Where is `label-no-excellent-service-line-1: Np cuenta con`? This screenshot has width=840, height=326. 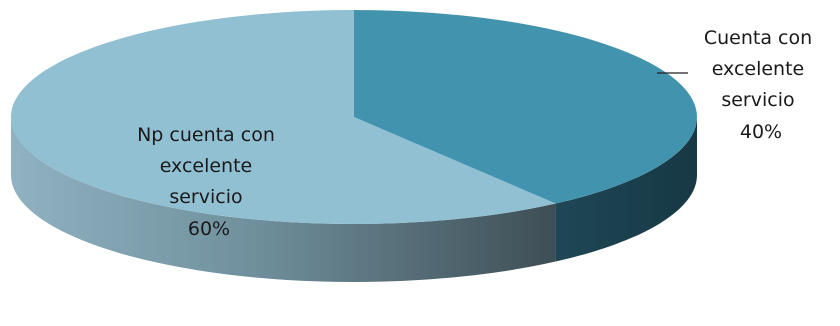 label-no-excellent-service-line-1: Np cuenta con is located at coordinates (206, 135).